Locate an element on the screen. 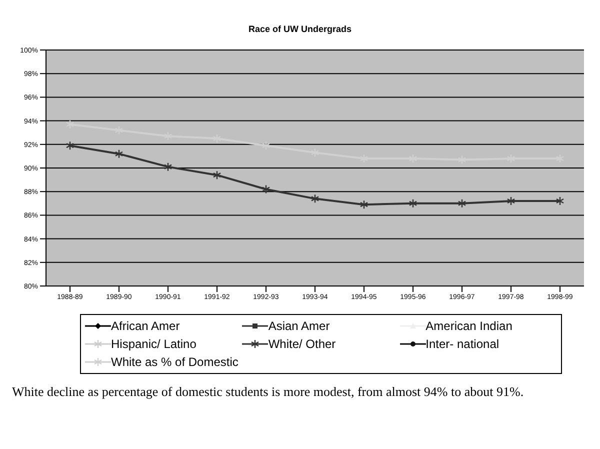 Image resolution: width=600 pixels, height=449 pixels. legend-label: Hispanic/ Latino is located at coordinates (153, 344).